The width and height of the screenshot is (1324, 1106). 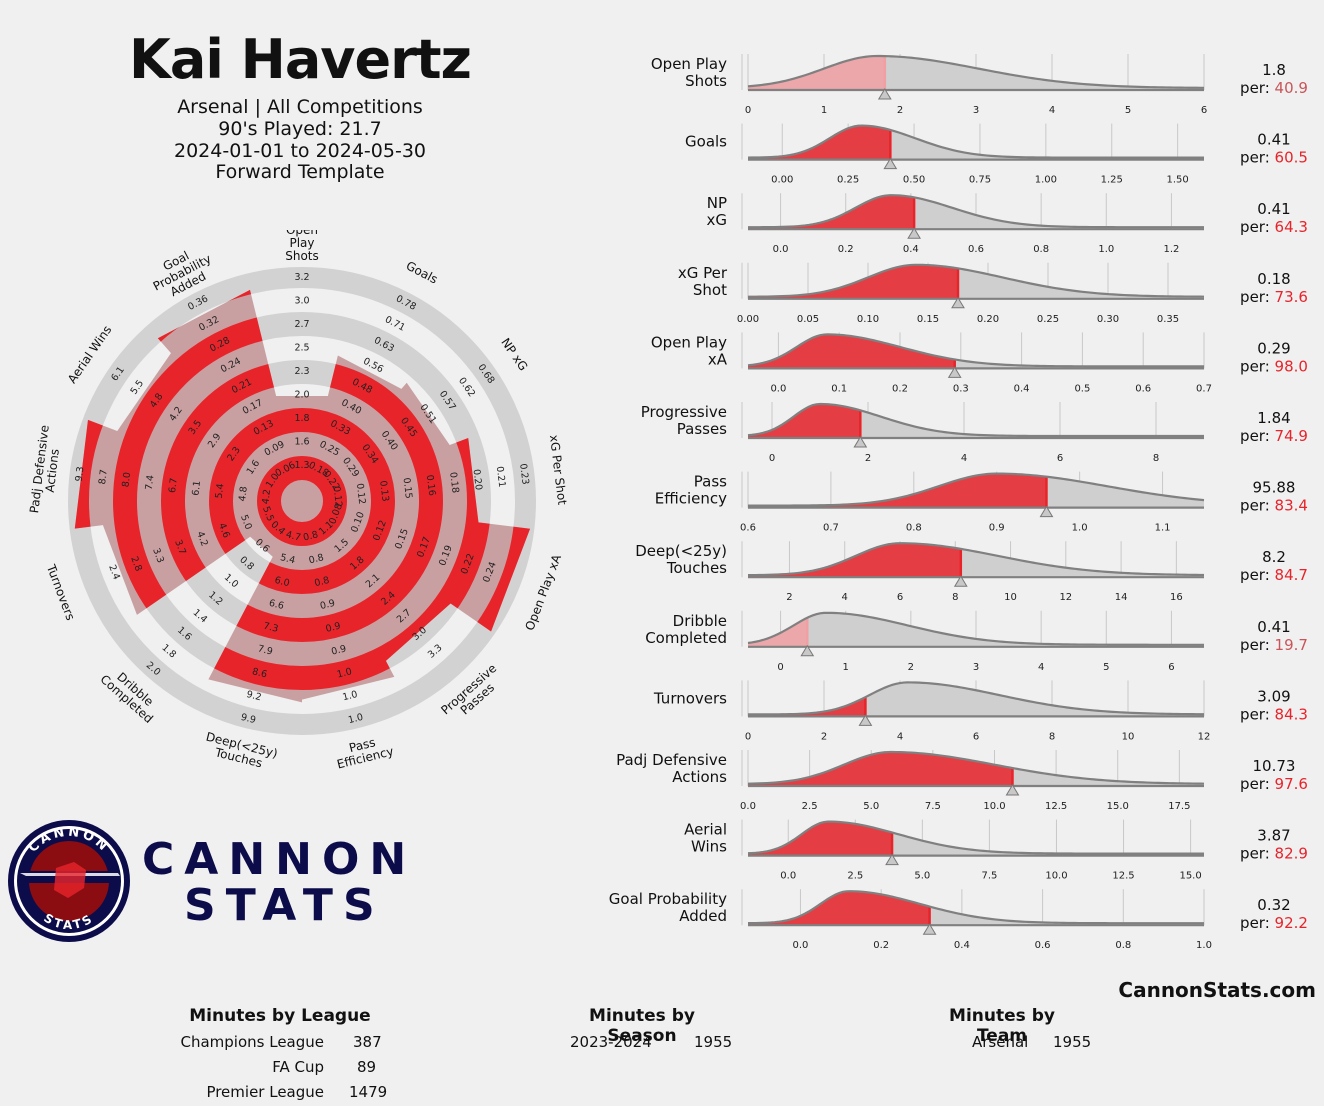 What do you see at coordinates (276, 605) in the screenshot?
I see `radar-tick-label: 6.6` at bounding box center [276, 605].